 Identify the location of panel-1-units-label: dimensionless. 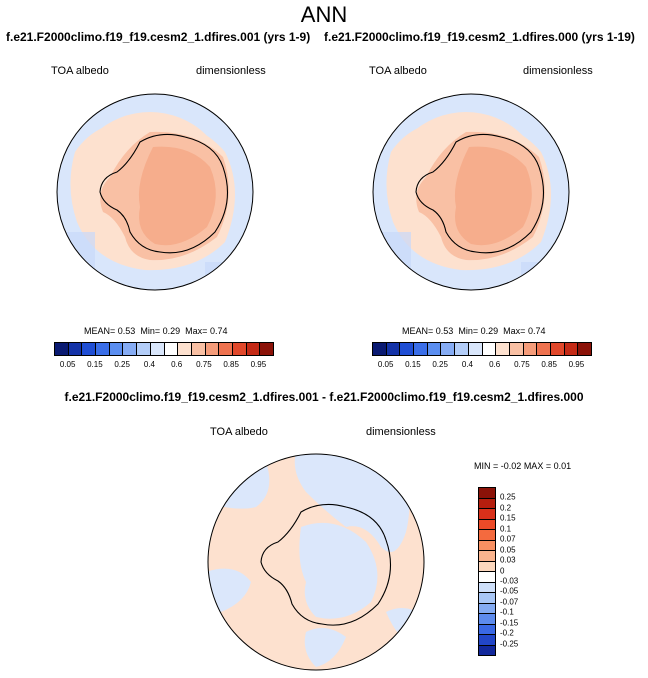
(231, 71).